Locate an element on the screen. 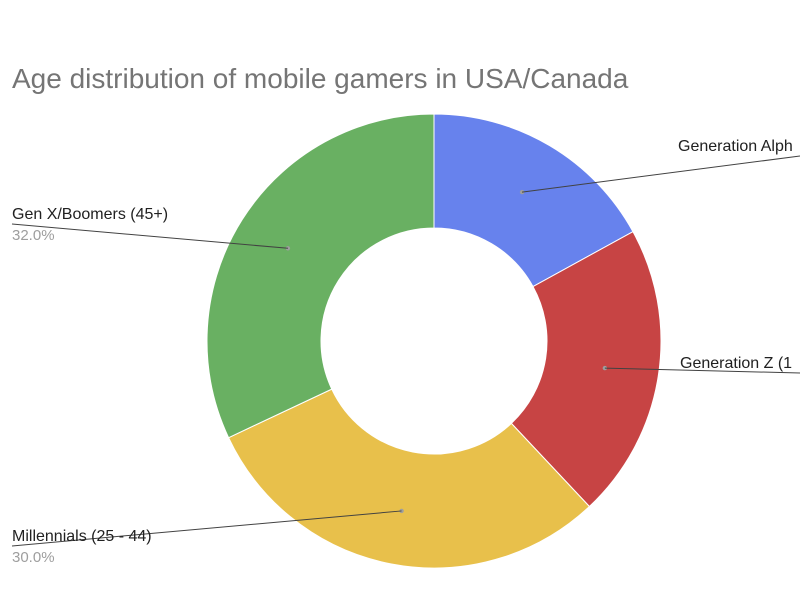  slice-label: Gen X/Boomers (45+) is located at coordinates (90, 214).